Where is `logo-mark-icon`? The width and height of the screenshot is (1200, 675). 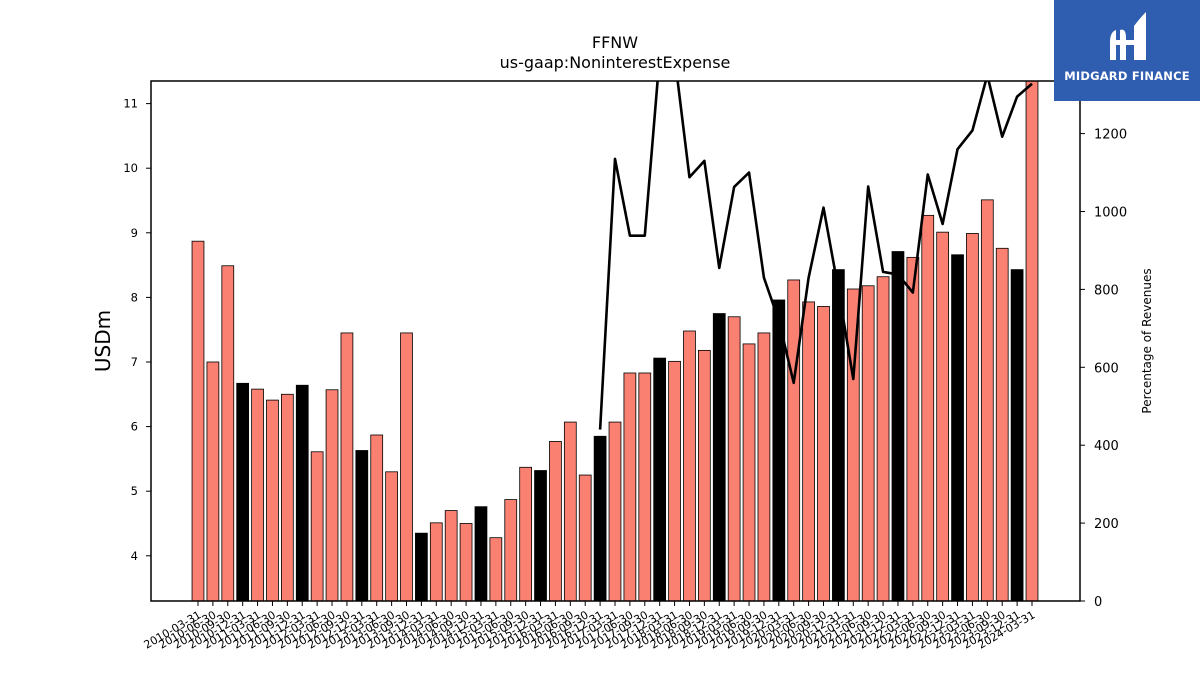
logo-mark-icon is located at coordinates (1128, 36).